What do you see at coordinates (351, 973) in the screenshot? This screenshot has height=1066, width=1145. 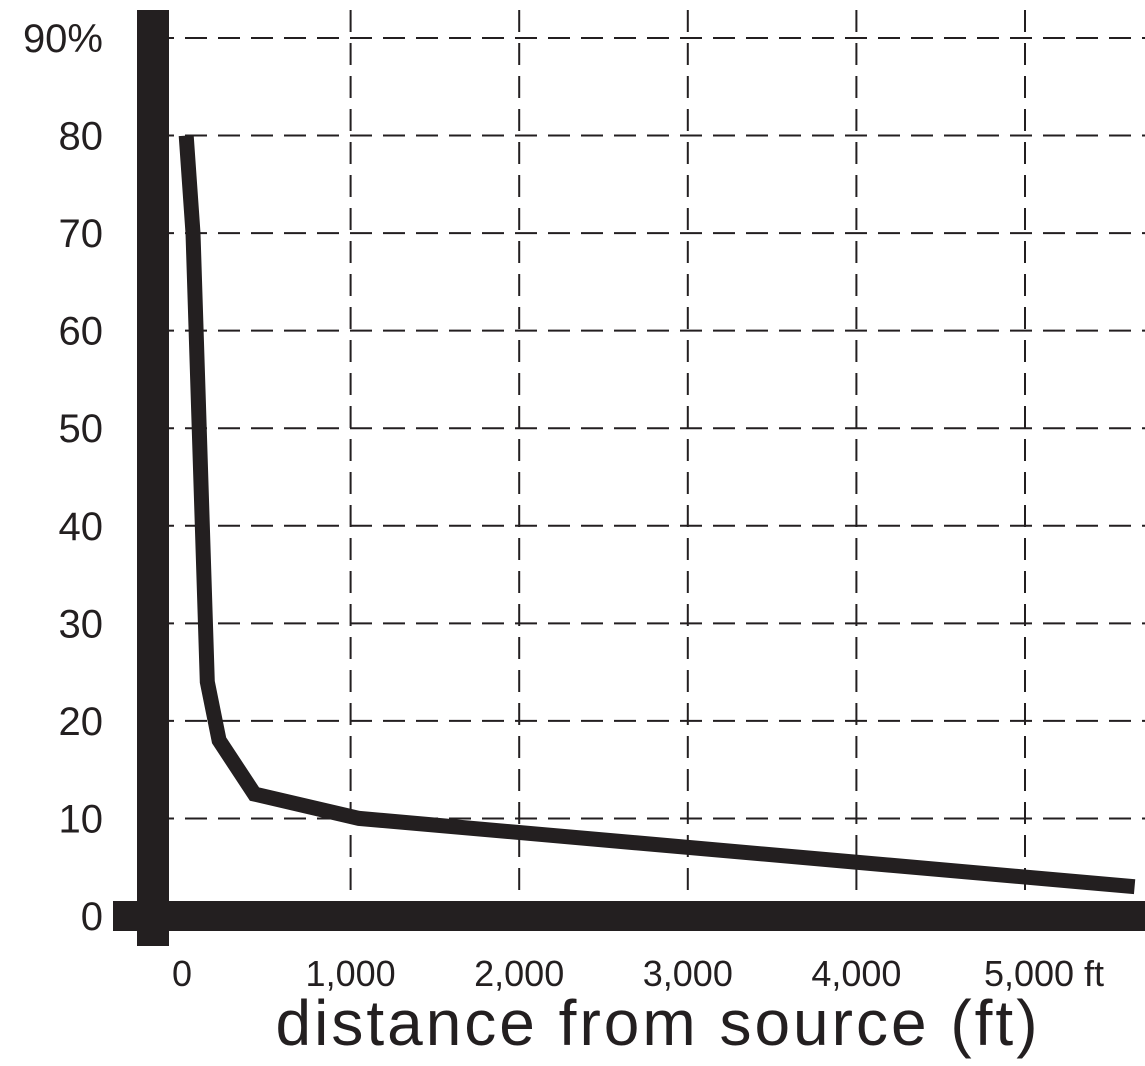 I see `x-tick-label-1000: 1,000` at bounding box center [351, 973].